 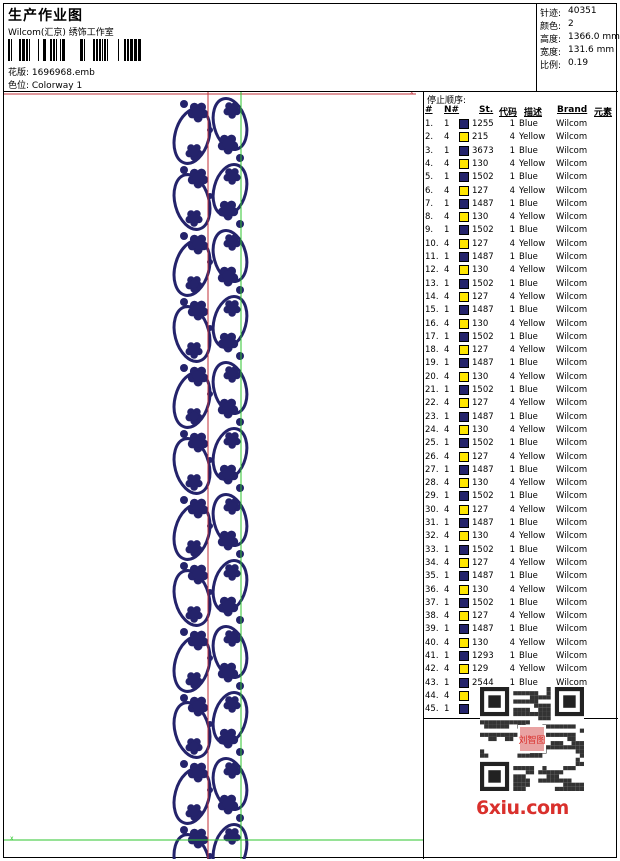 I want to click on stop-row: 39. 1 1487 1 Blue Wilcom, so click(x=521, y=629).